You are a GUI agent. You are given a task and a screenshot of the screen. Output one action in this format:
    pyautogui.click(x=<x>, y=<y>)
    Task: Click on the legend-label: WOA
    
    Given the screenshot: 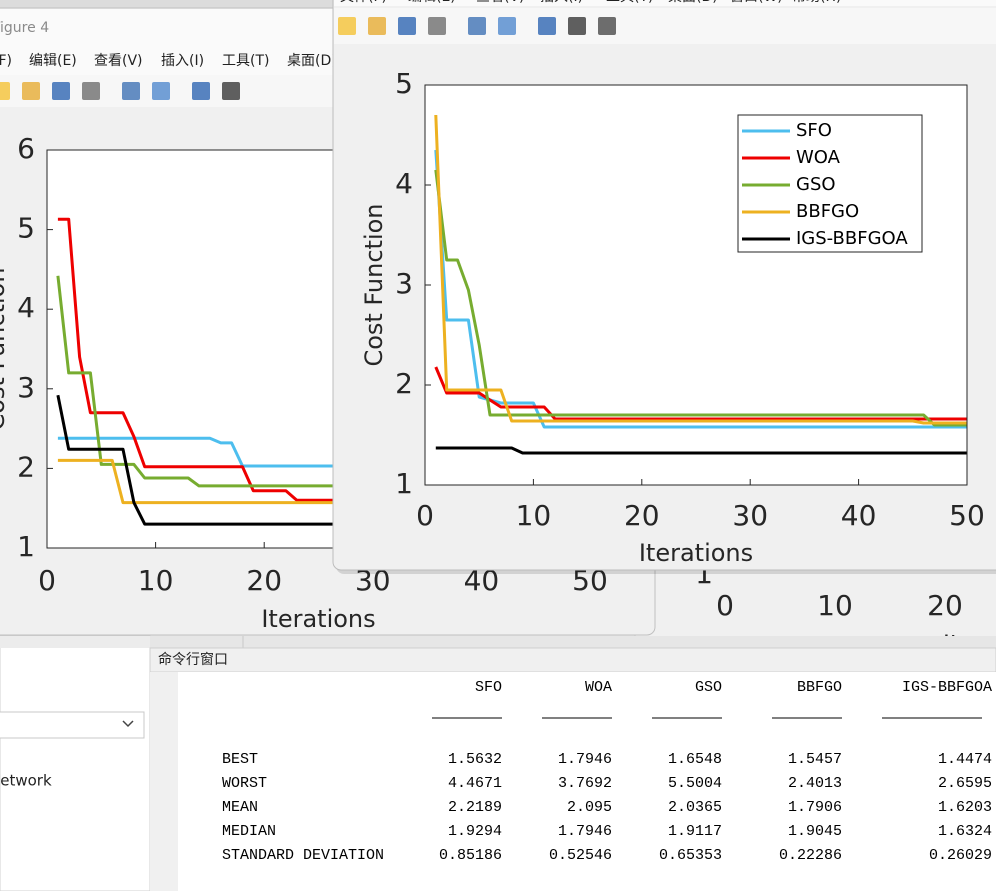 What is the action you would take?
    pyautogui.click(x=818, y=157)
    